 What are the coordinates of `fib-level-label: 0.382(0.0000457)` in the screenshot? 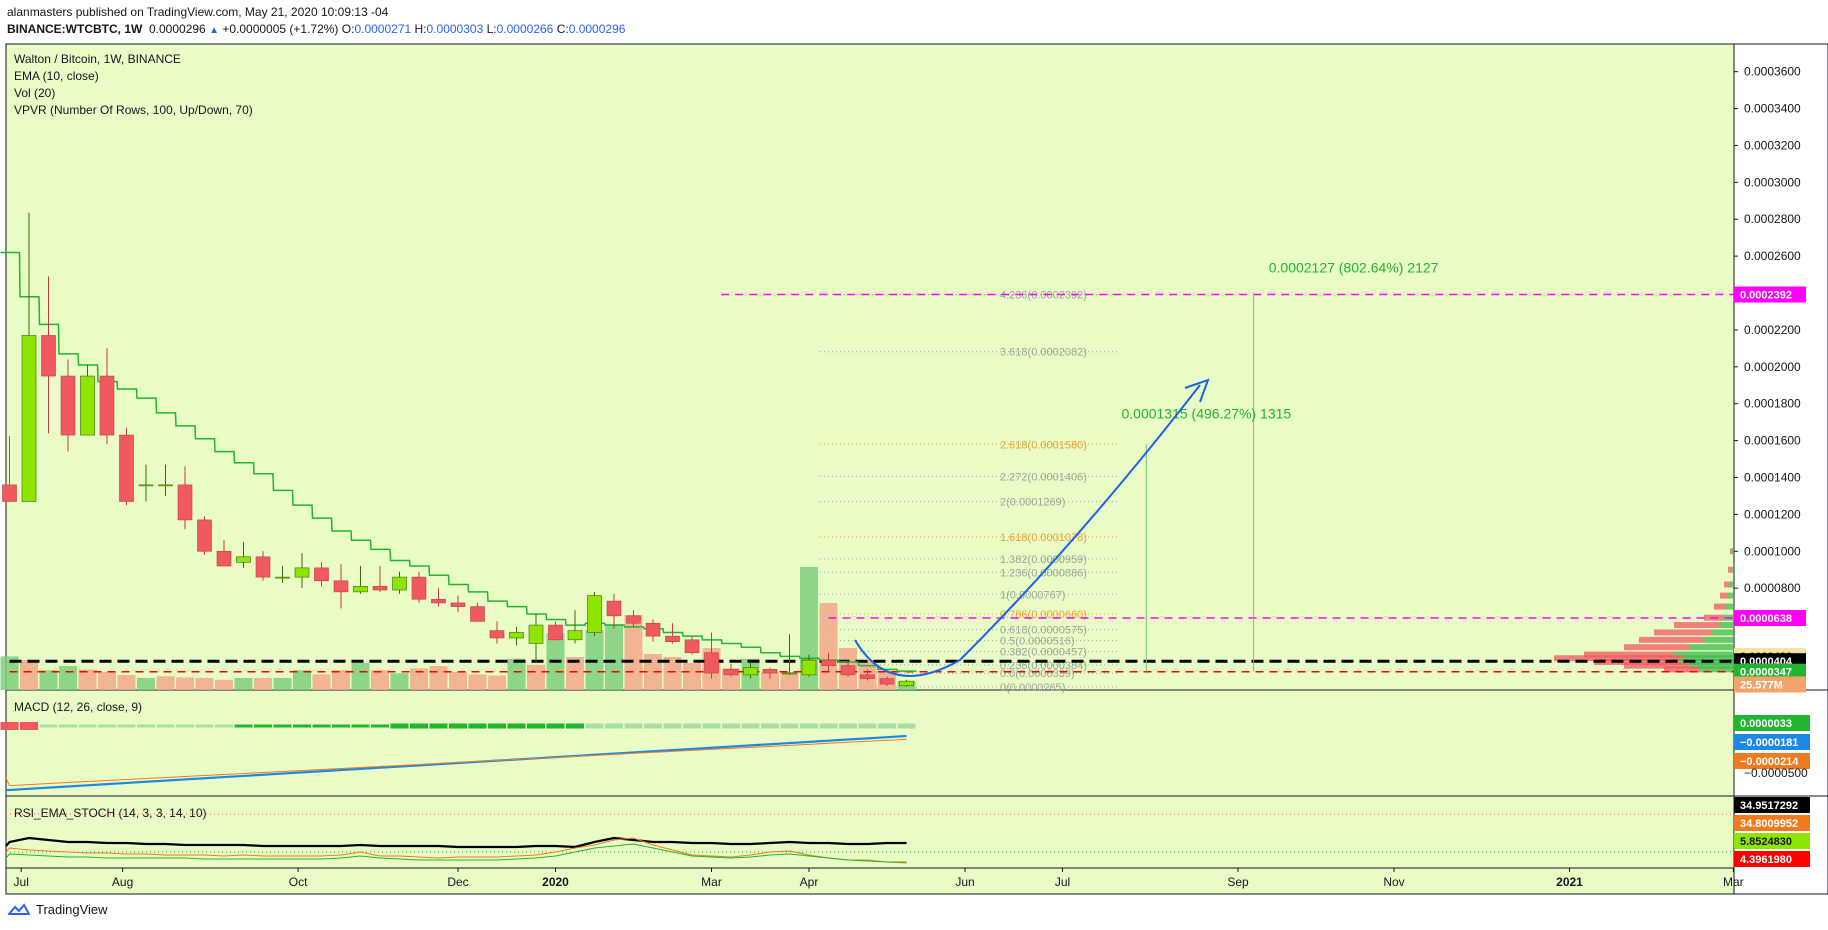 It's located at (1043, 652).